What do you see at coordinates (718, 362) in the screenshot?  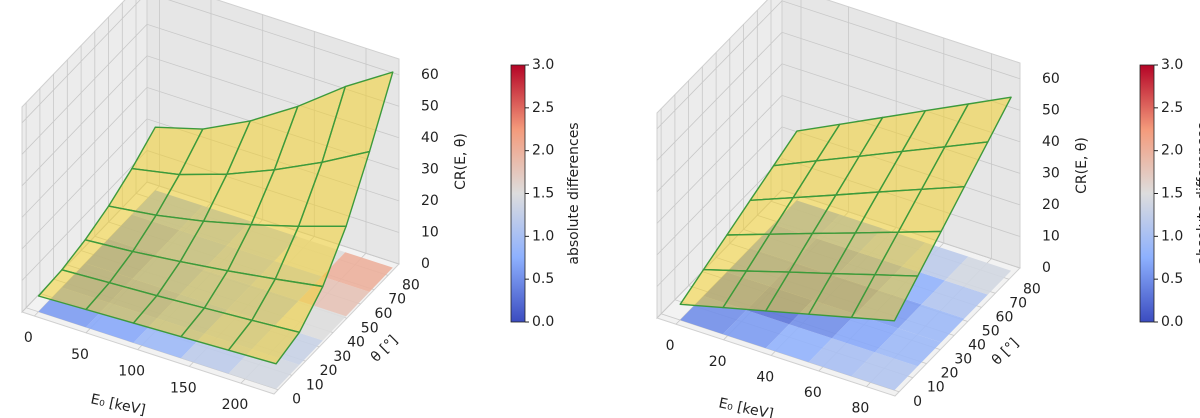 I see `x-tick-label: 20` at bounding box center [718, 362].